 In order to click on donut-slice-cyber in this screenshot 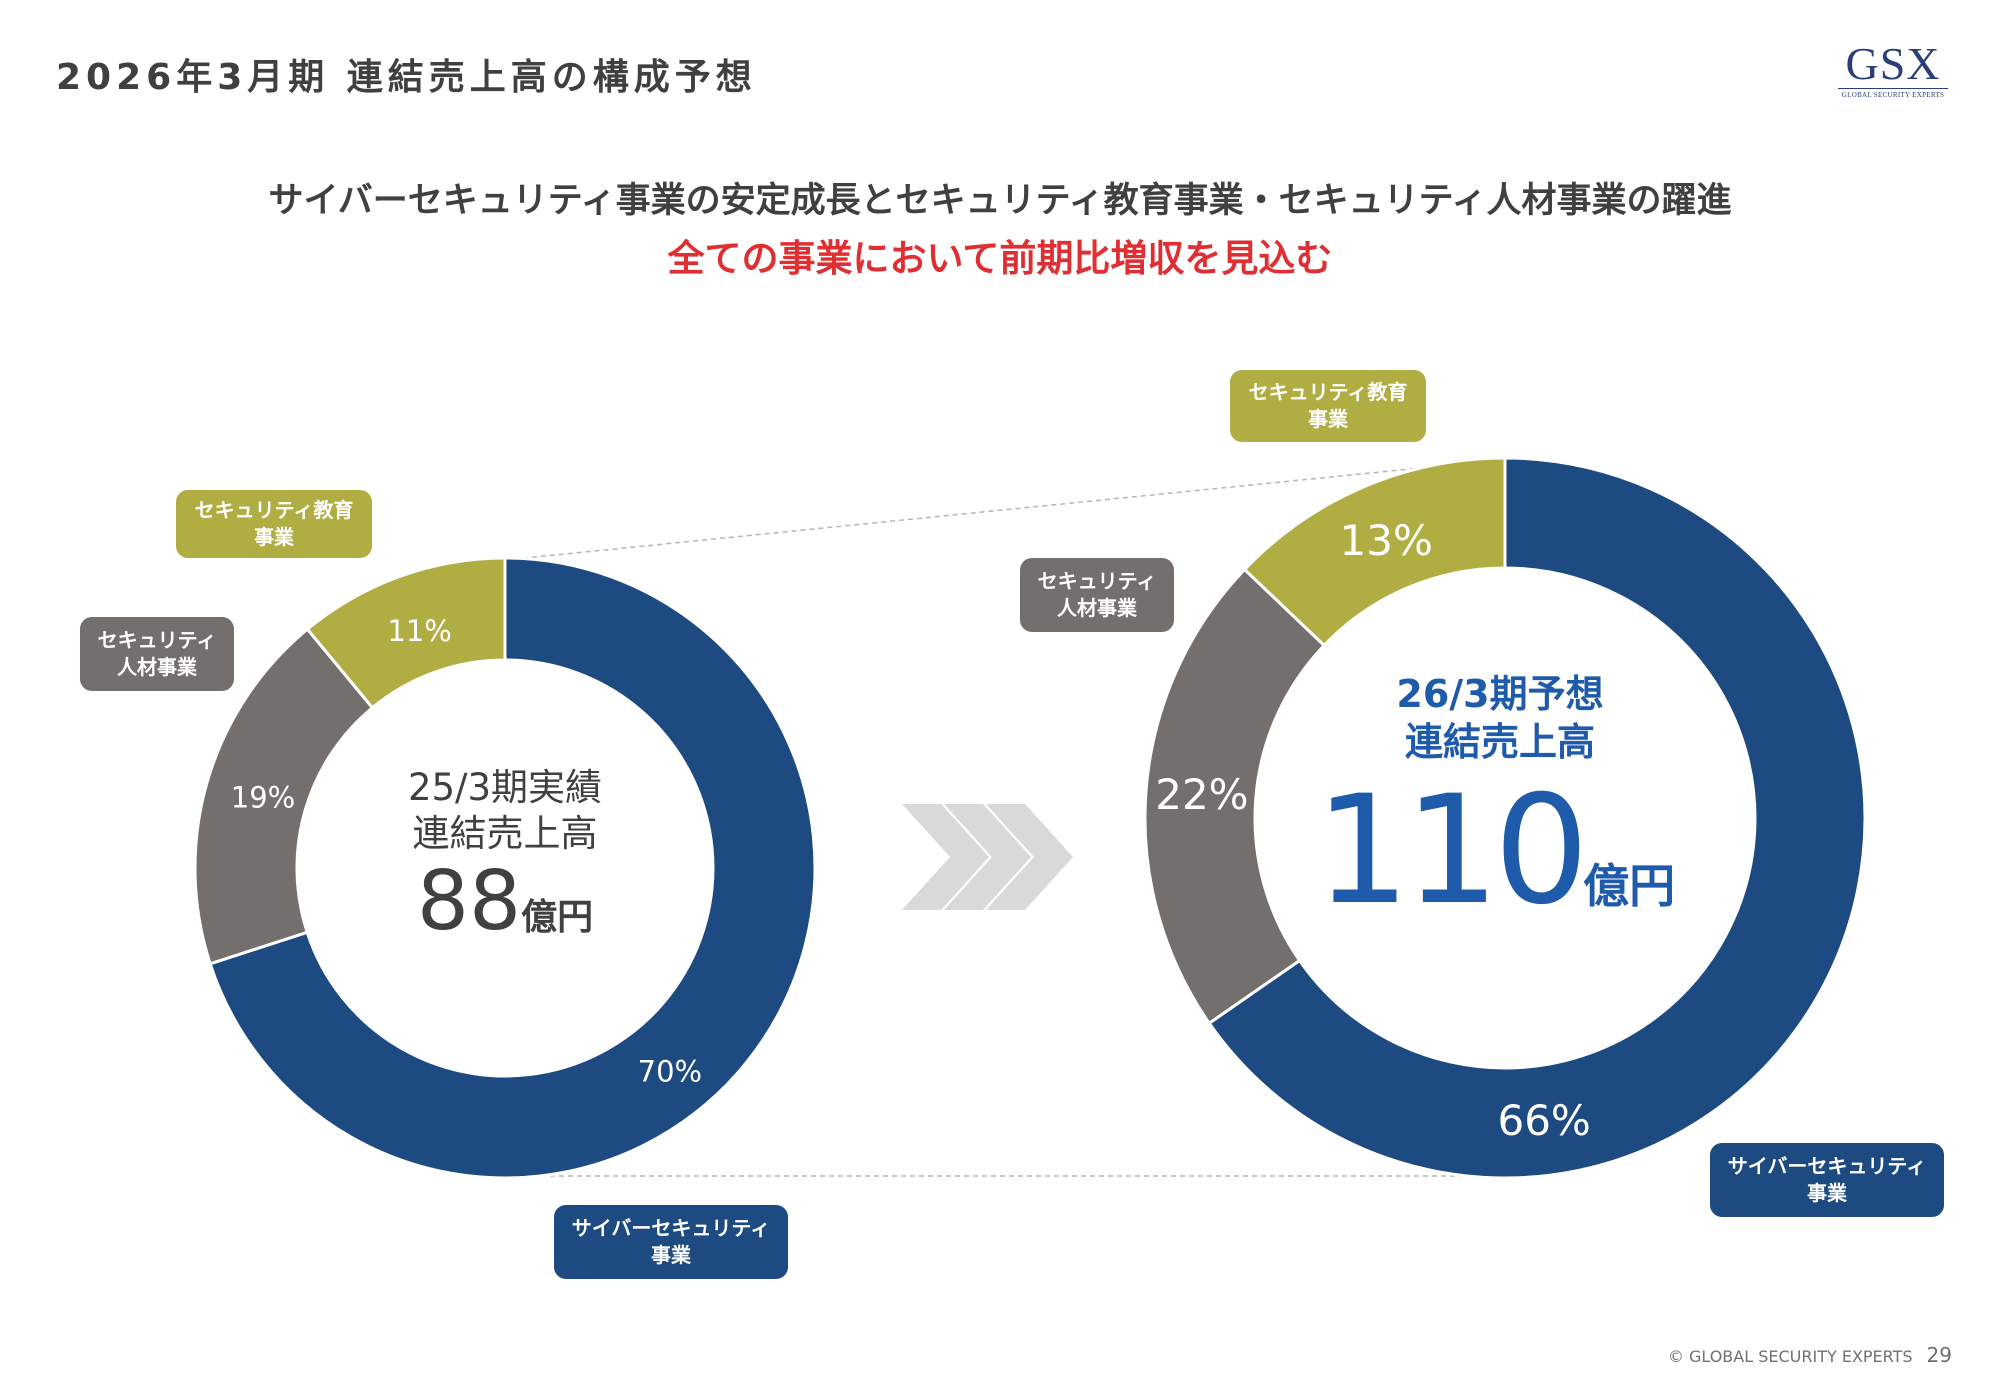, I will do `click(512, 868)`.